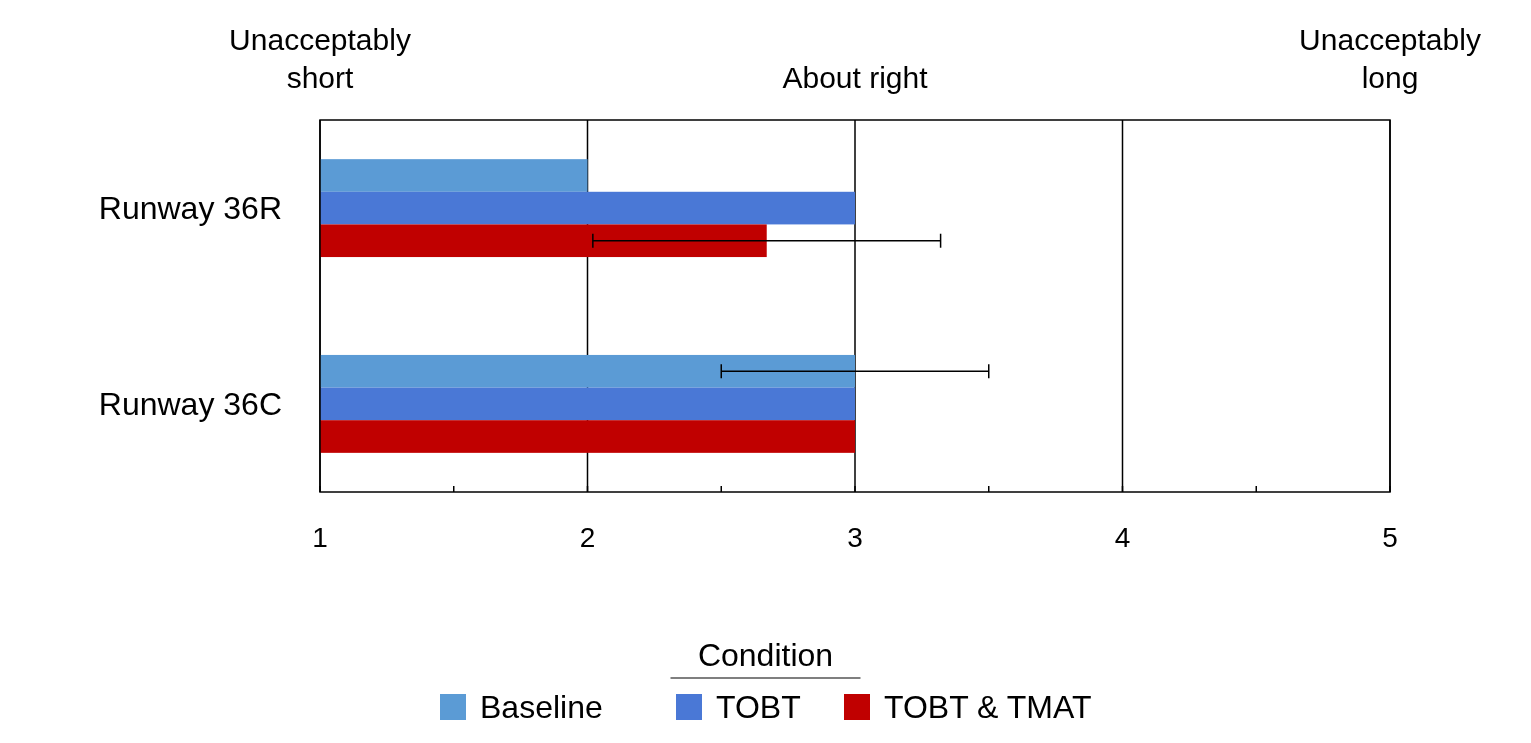 Image resolution: width=1531 pixels, height=743 pixels. Describe the element at coordinates (988, 707) in the screenshot. I see `legend-label: TOBT & TMAT` at that location.